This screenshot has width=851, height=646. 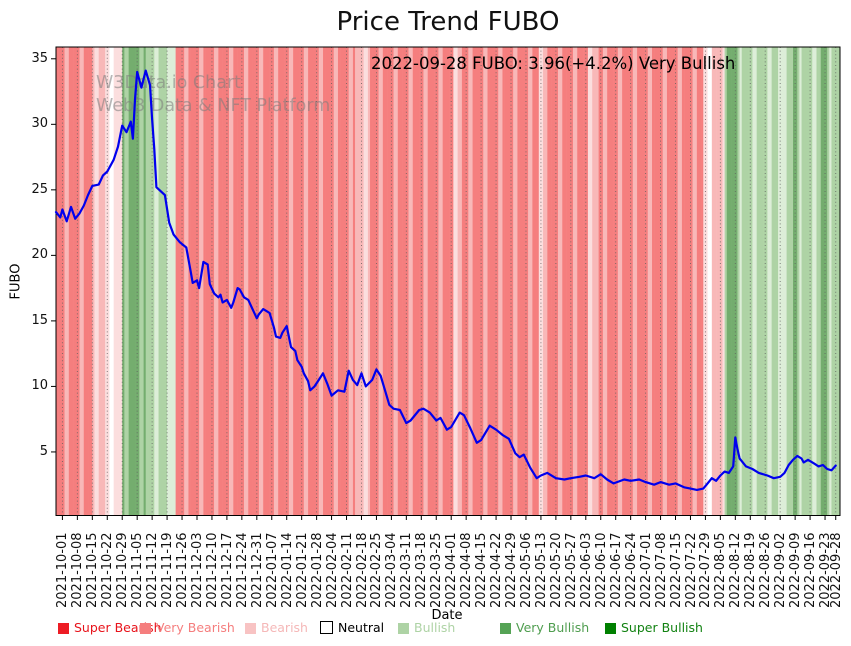 What do you see at coordinates (435, 627) in the screenshot?
I see `legend-label: Bullish` at bounding box center [435, 627].